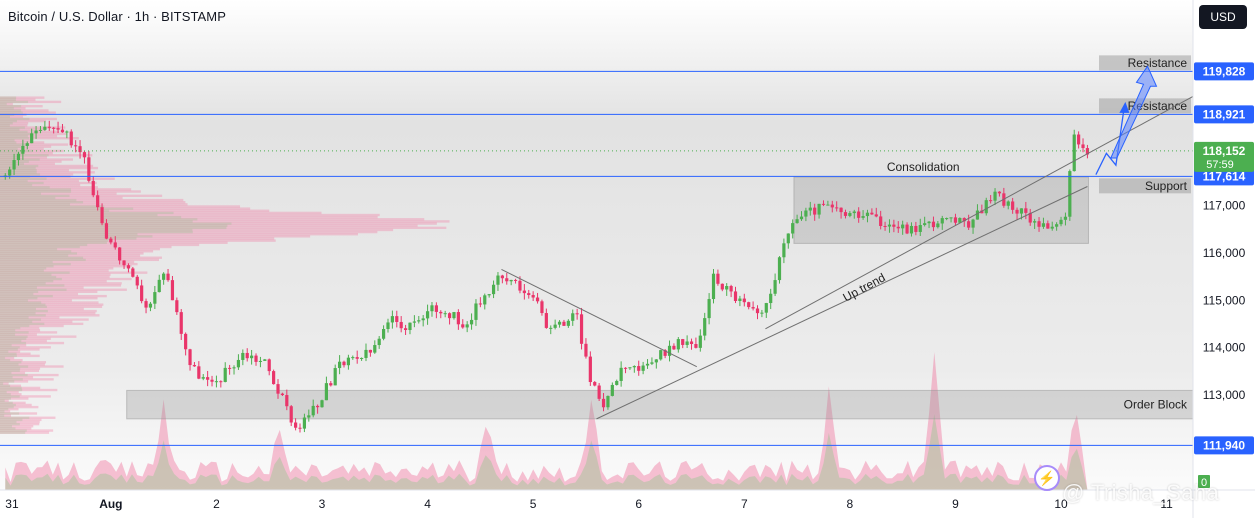 The image size is (1255, 518). What do you see at coordinates (1223, 17) in the screenshot?
I see `currency-button: USD` at bounding box center [1223, 17].